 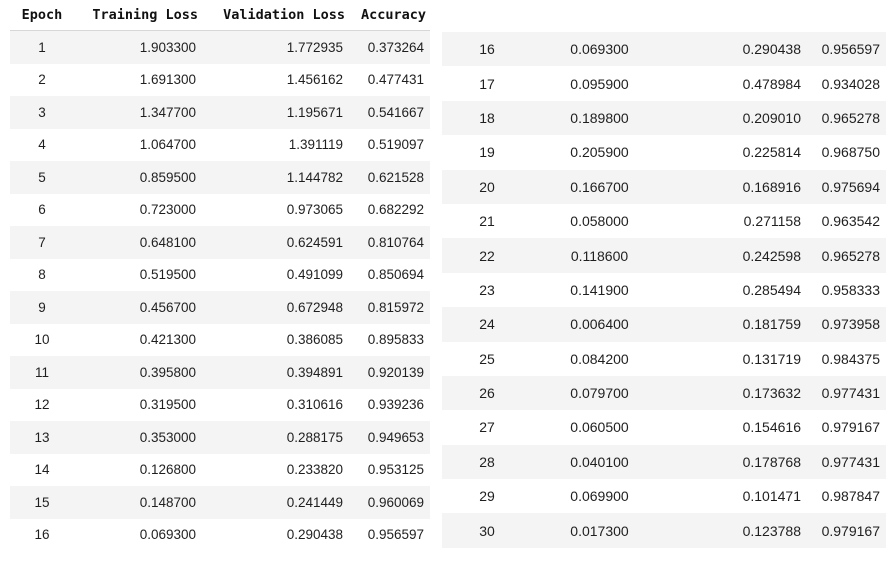 What do you see at coordinates (850, 186) in the screenshot?
I see `table-cell: 0.975694` at bounding box center [850, 186].